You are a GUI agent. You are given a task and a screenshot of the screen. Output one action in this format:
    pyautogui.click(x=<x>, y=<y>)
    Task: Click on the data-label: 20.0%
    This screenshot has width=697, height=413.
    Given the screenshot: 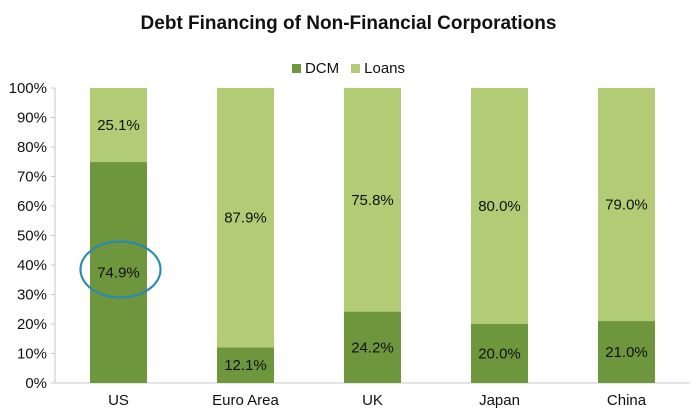 What is the action you would take?
    pyautogui.click(x=499, y=354)
    